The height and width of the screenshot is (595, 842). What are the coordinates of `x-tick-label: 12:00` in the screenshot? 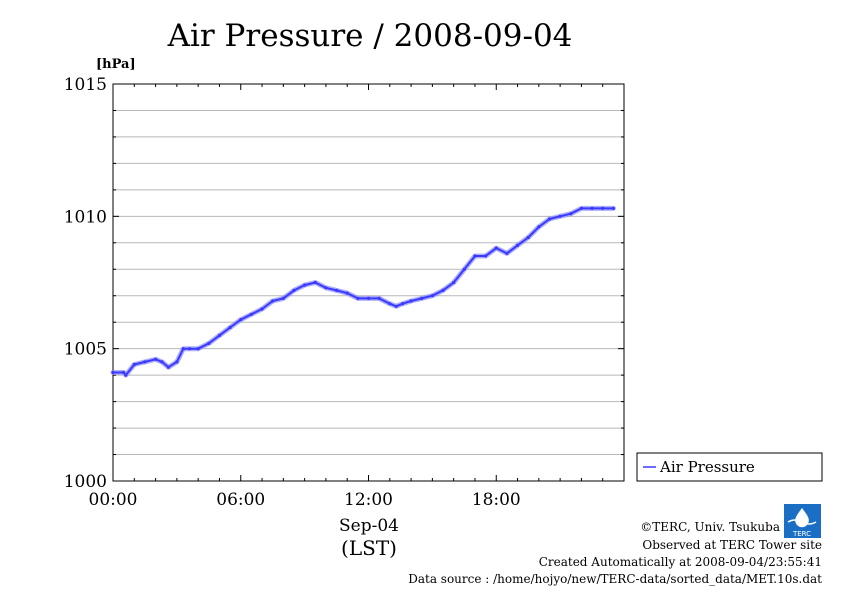 It's located at (368, 500).